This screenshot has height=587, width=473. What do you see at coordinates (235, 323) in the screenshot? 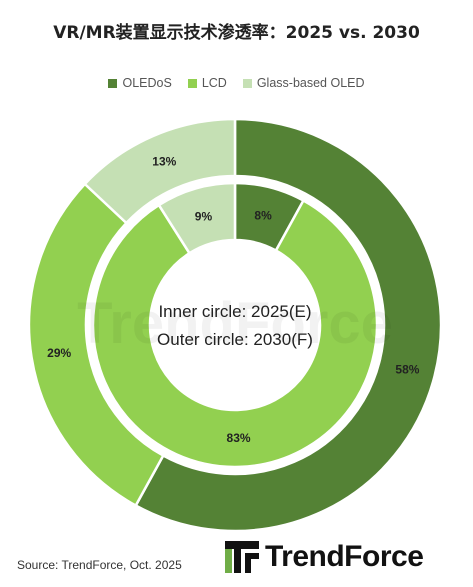
I see `watermark: TrendForce` at bounding box center [235, 323].